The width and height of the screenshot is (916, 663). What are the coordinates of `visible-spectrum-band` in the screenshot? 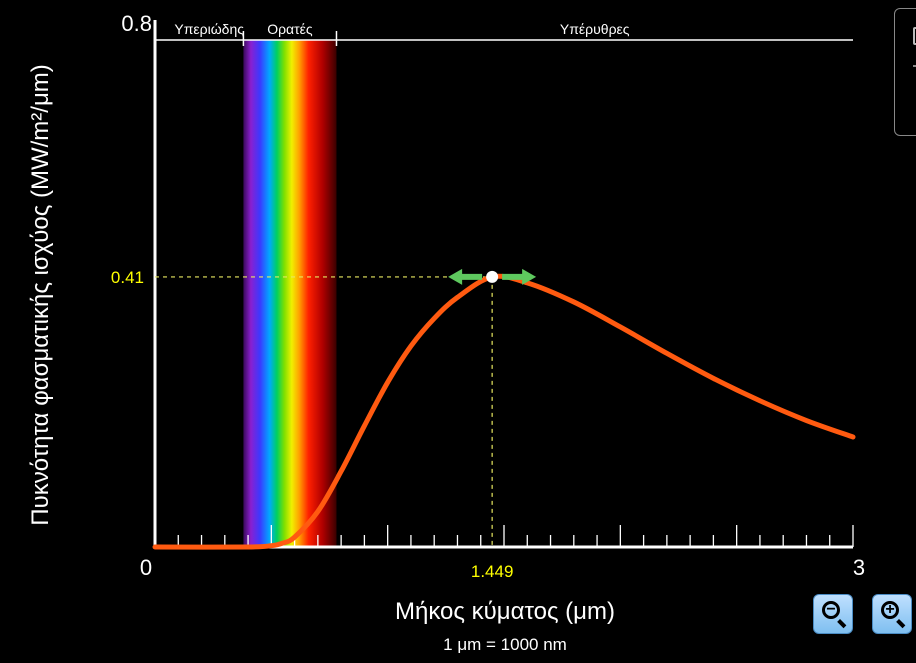 It's located at (290, 293).